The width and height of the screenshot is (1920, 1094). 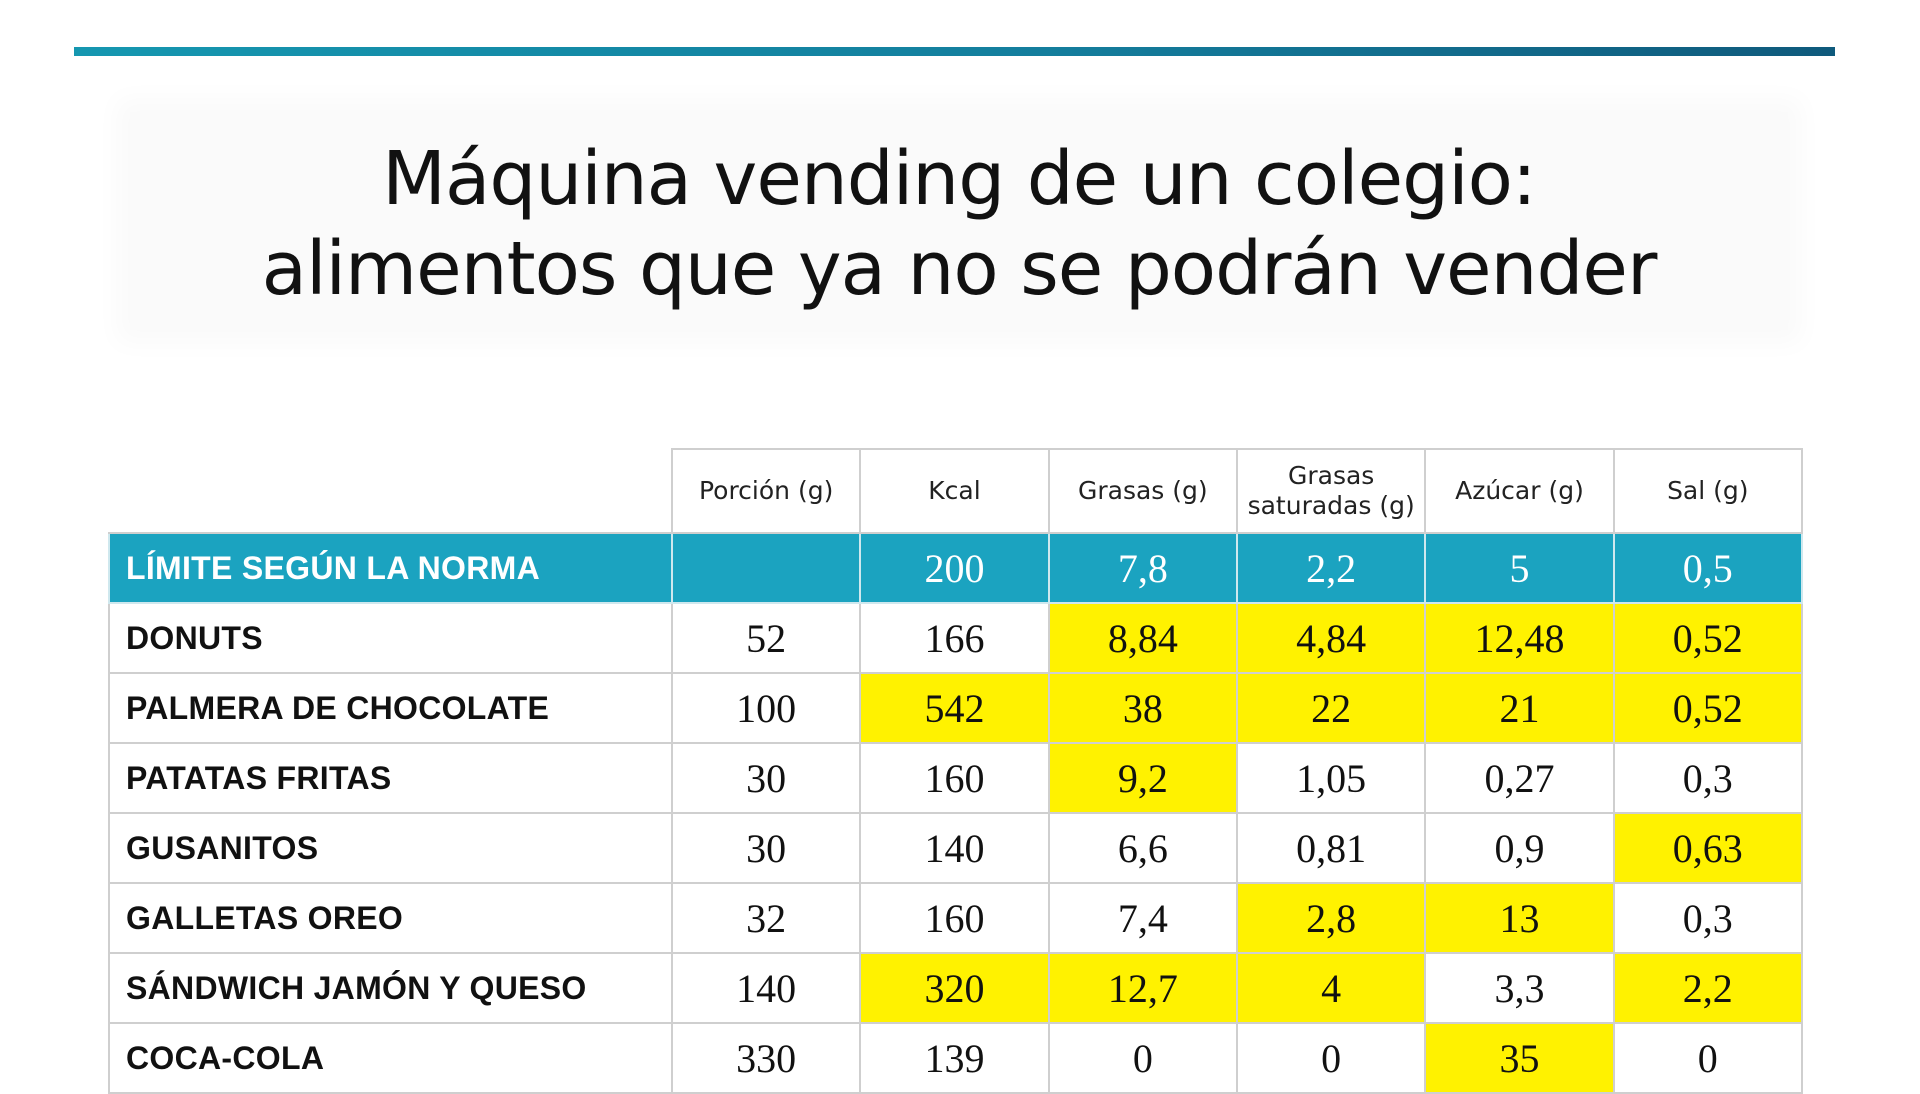 What do you see at coordinates (1707, 988) in the screenshot?
I see `value-cell-salt: 2,2` at bounding box center [1707, 988].